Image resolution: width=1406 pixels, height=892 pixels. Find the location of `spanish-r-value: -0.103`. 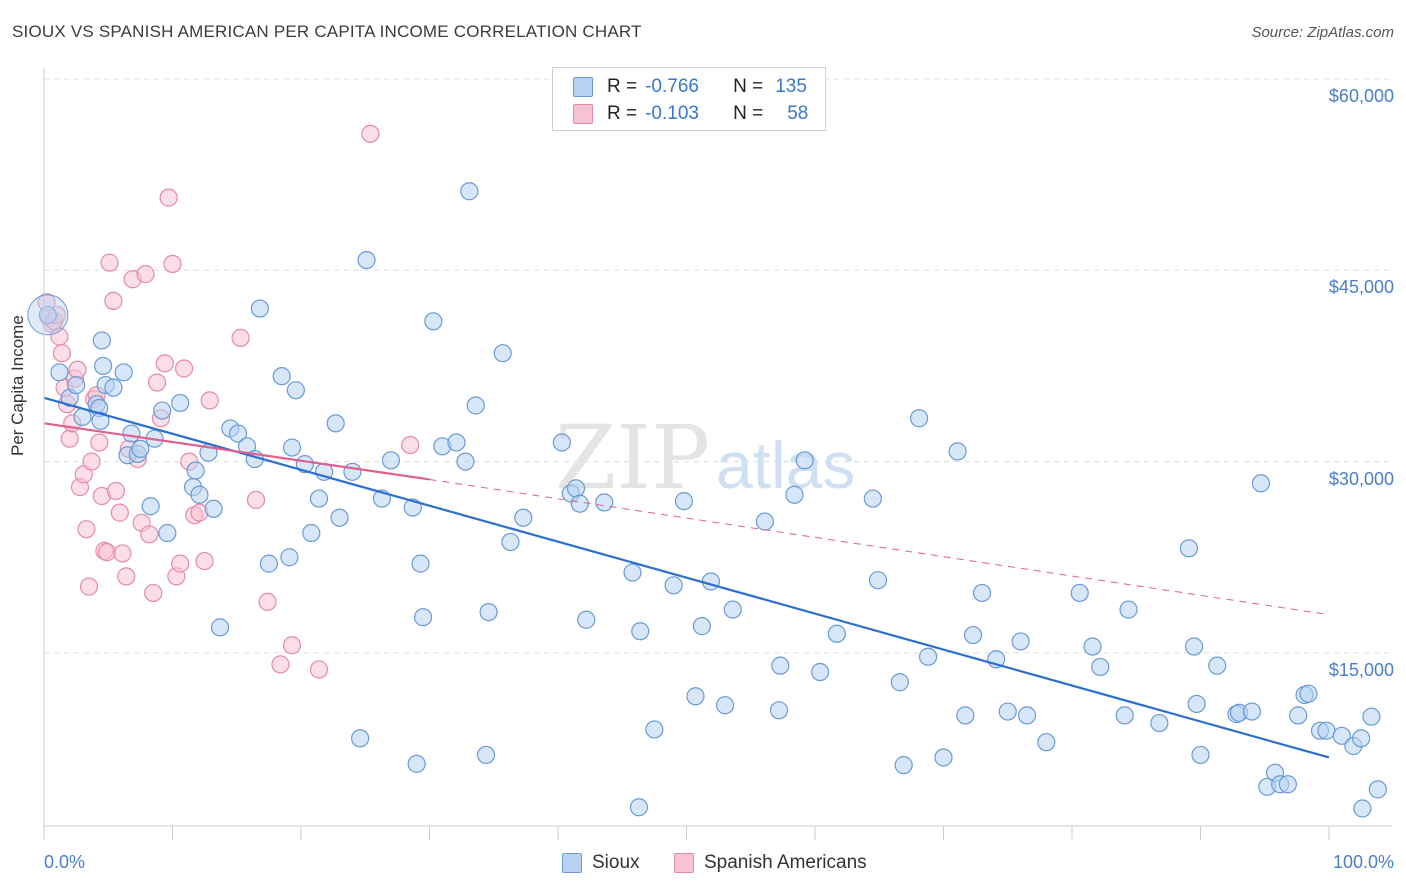

spanish-r-value: -0.103 is located at coordinates (672, 113).